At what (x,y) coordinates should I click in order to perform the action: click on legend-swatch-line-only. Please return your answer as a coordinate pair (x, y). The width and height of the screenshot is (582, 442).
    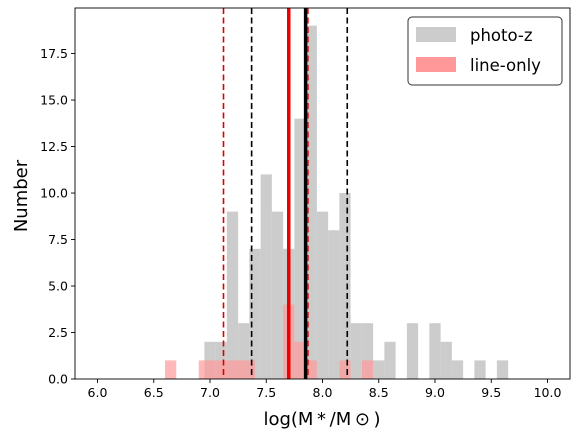
    Looking at the image, I should click on (436, 64).